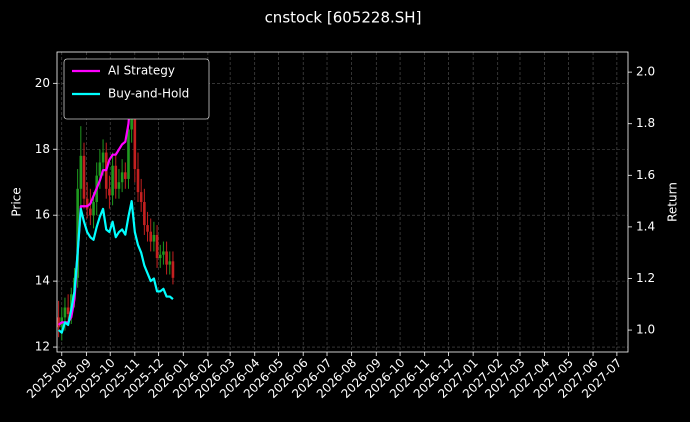 Image resolution: width=690 pixels, height=422 pixels. What do you see at coordinates (42, 149) in the screenshot?
I see `y-tick-label: 18` at bounding box center [42, 149].